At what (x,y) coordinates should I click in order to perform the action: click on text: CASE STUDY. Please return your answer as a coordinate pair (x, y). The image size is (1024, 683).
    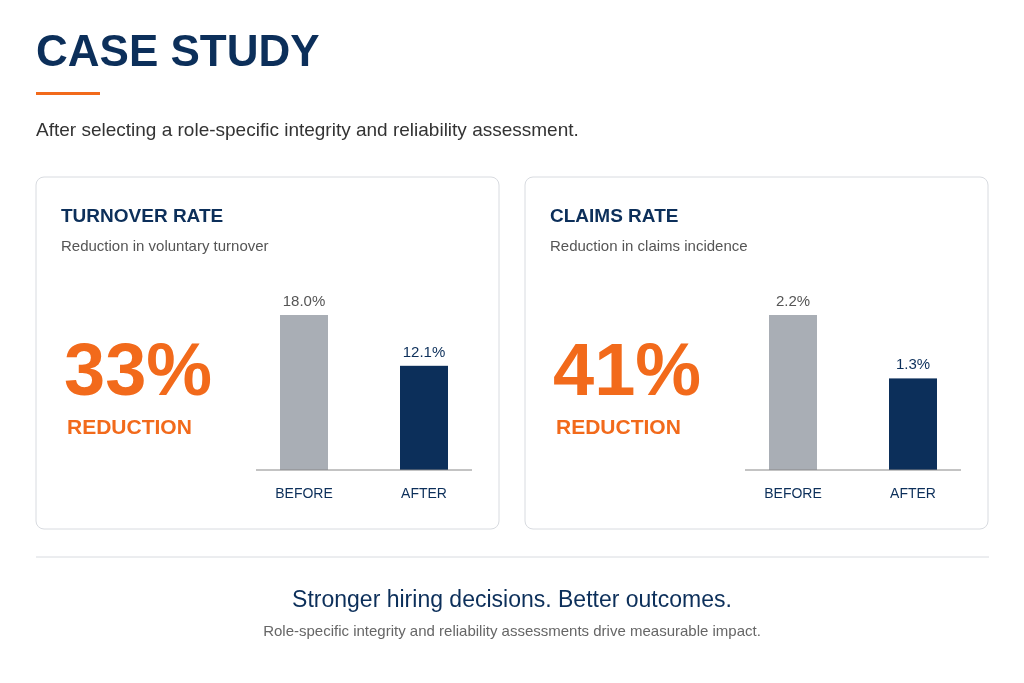
    Looking at the image, I should click on (178, 50).